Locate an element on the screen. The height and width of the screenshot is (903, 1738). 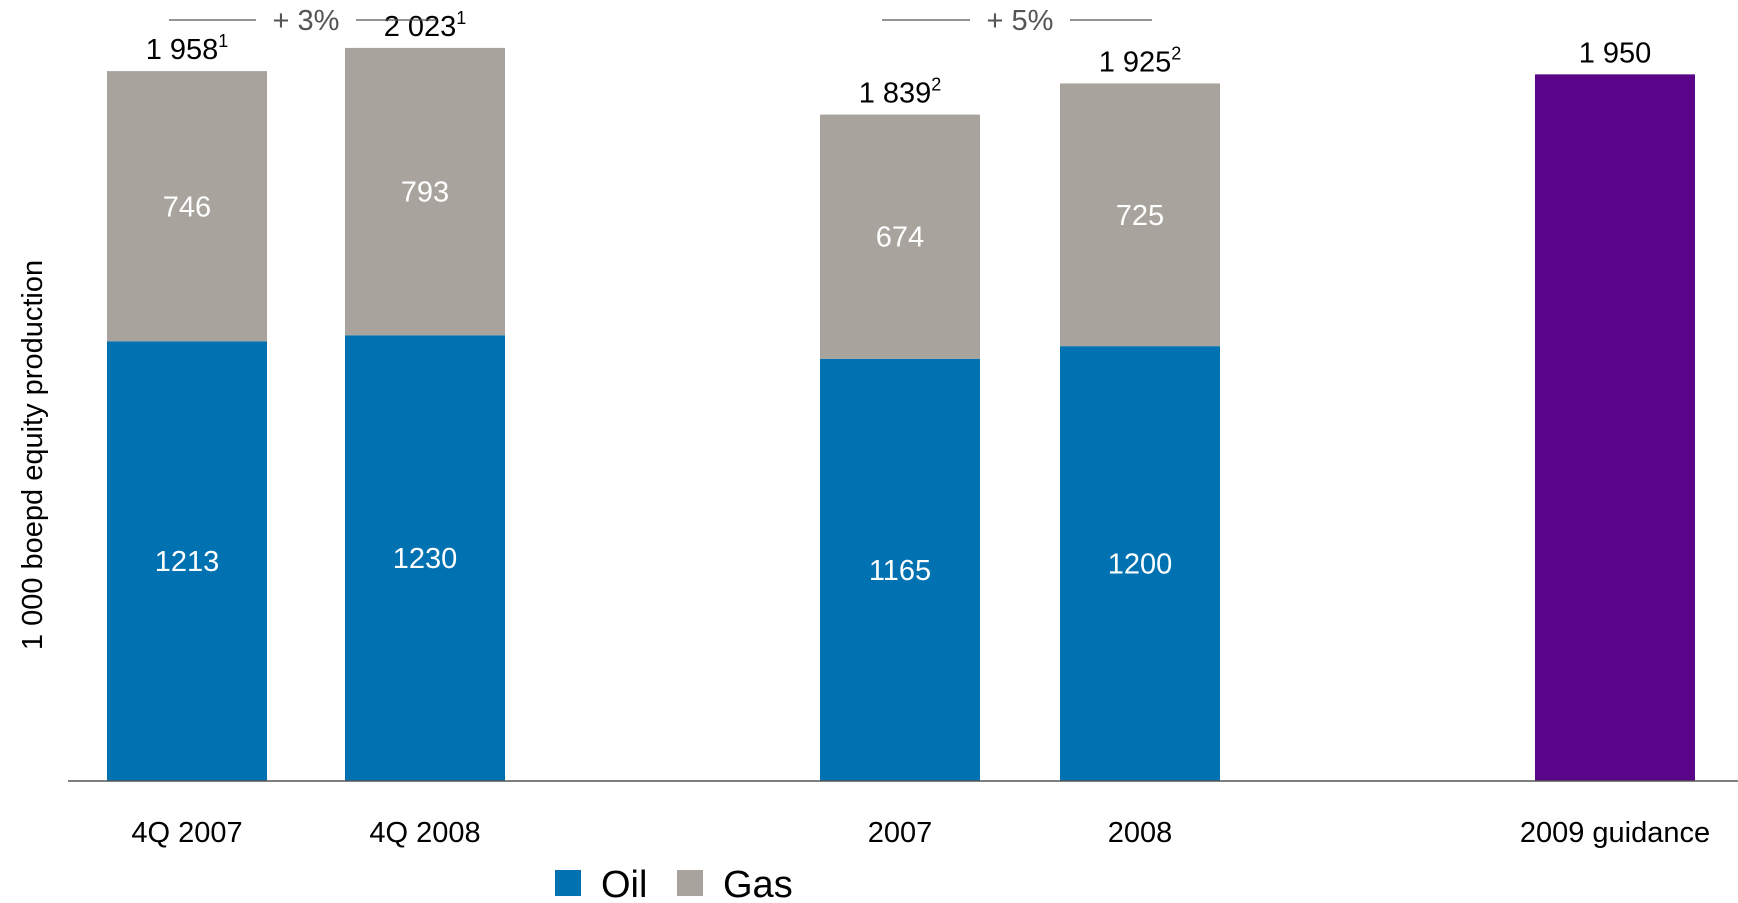
total-value-label: 2 0231 is located at coordinates (425, 25).